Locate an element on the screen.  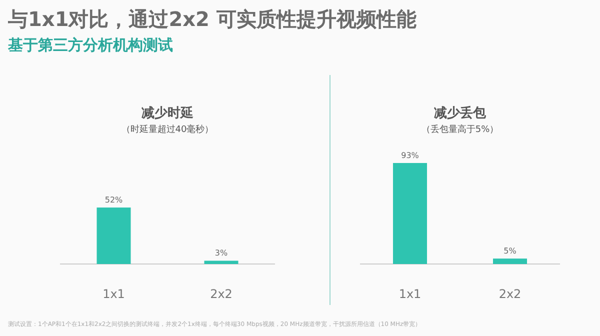
chart-title: 减少时延 is located at coordinates (168, 113).